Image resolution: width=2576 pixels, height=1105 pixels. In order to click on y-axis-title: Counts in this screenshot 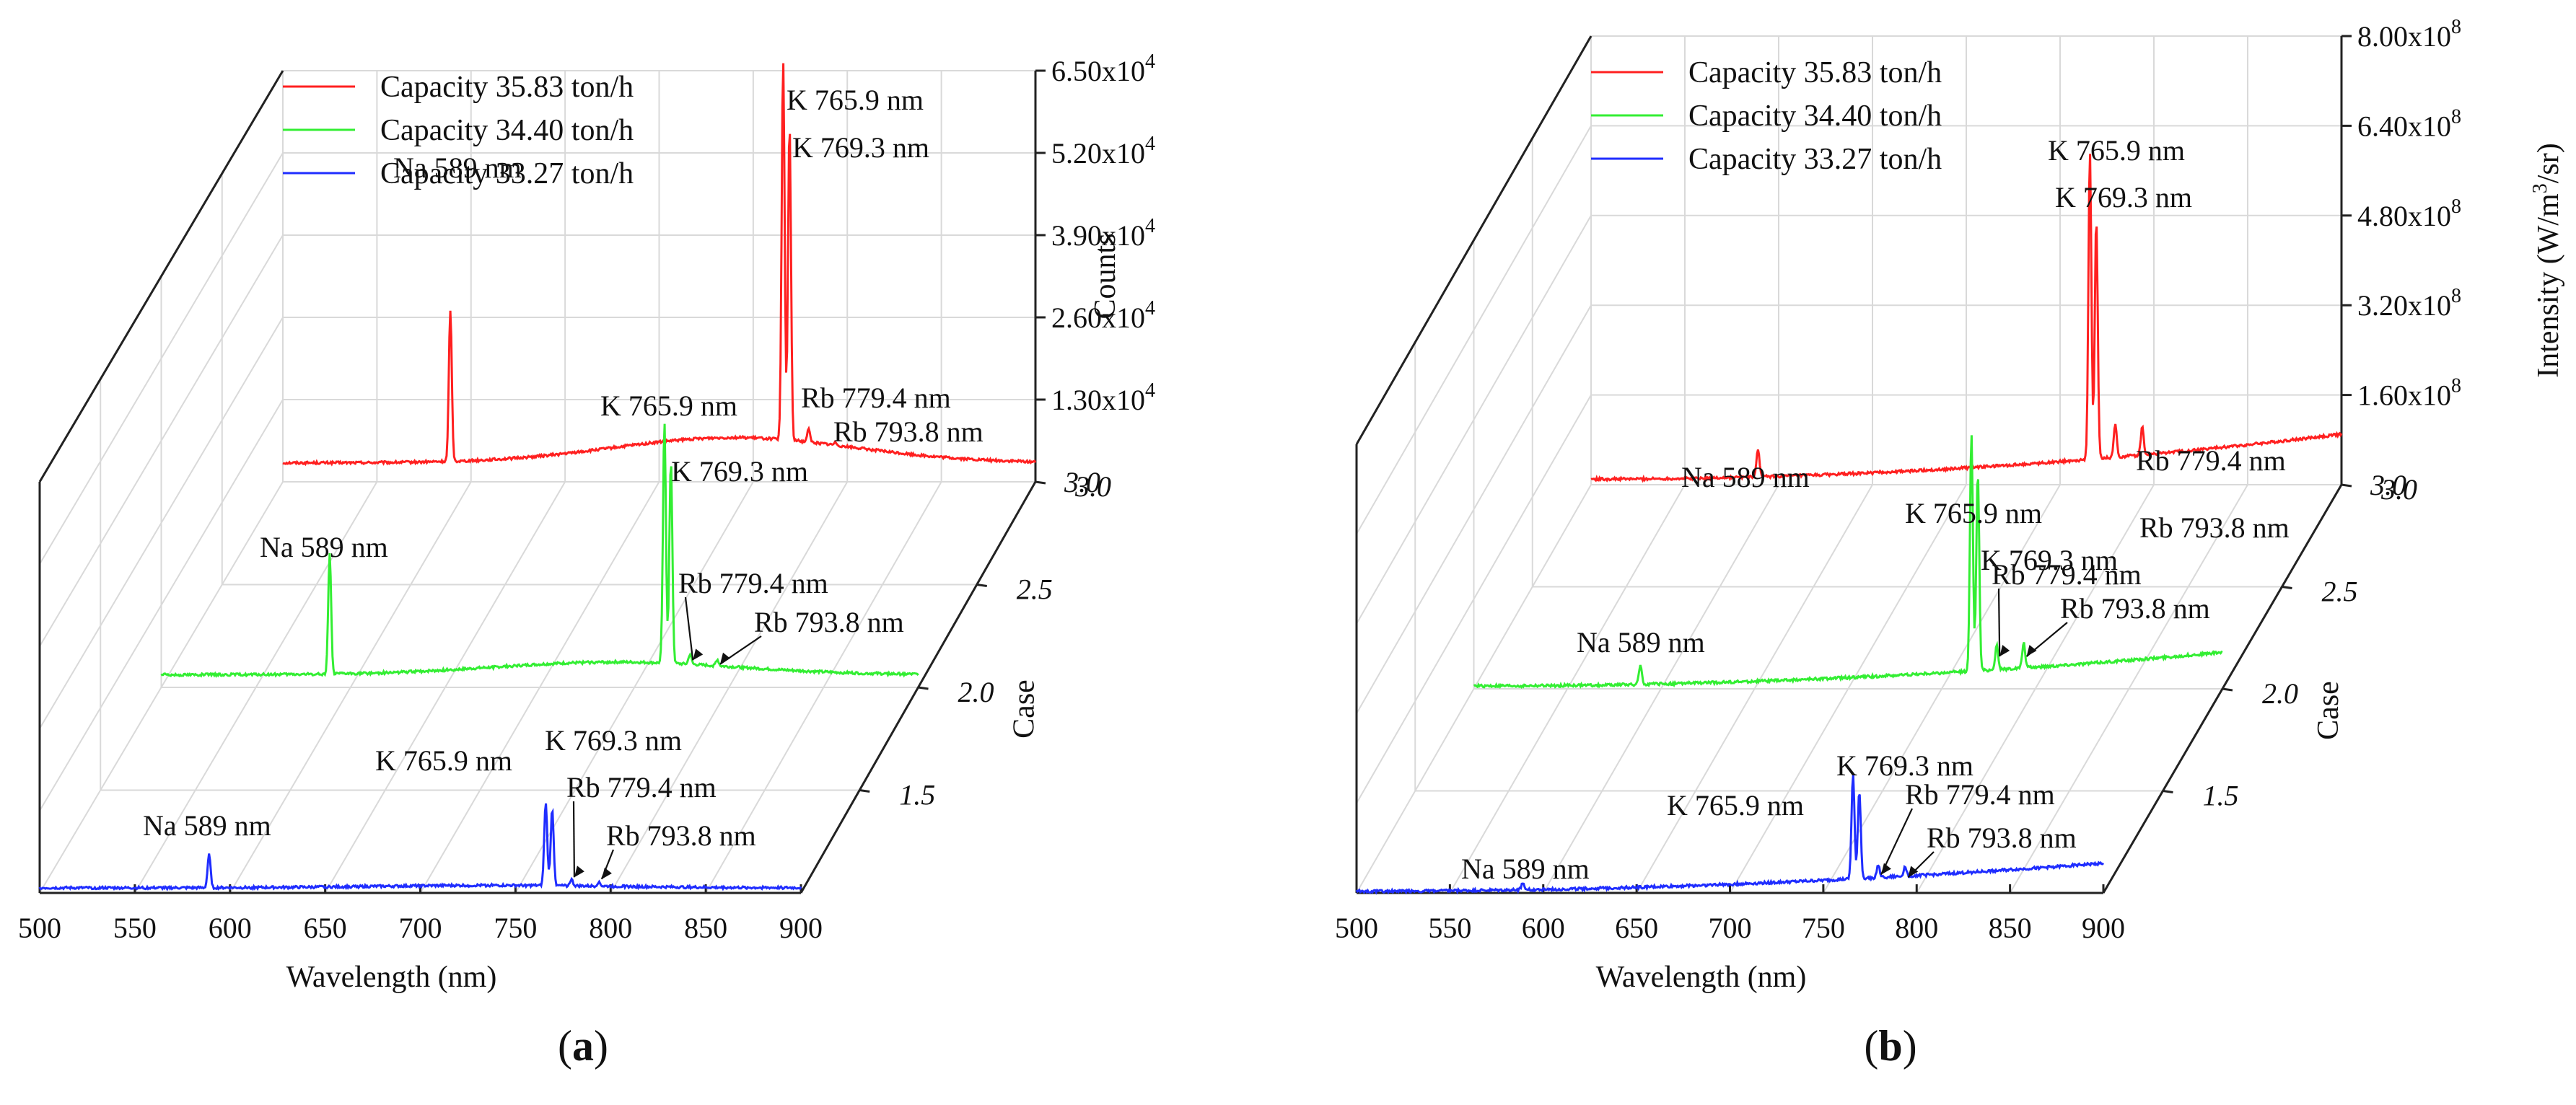, I will do `click(1105, 276)`.